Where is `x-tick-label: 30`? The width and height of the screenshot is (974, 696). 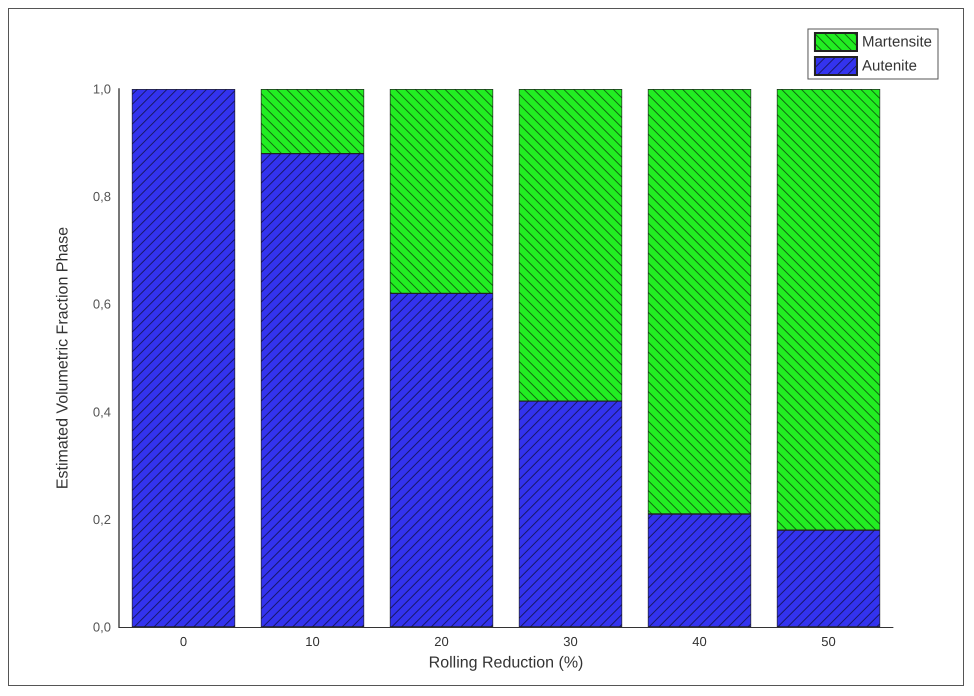
x-tick-label: 30 is located at coordinates (570, 641).